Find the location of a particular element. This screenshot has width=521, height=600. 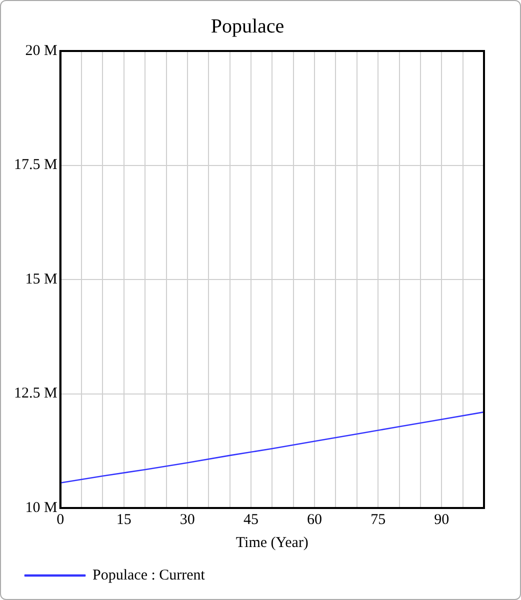

x-tick-label: 90 is located at coordinates (442, 520).